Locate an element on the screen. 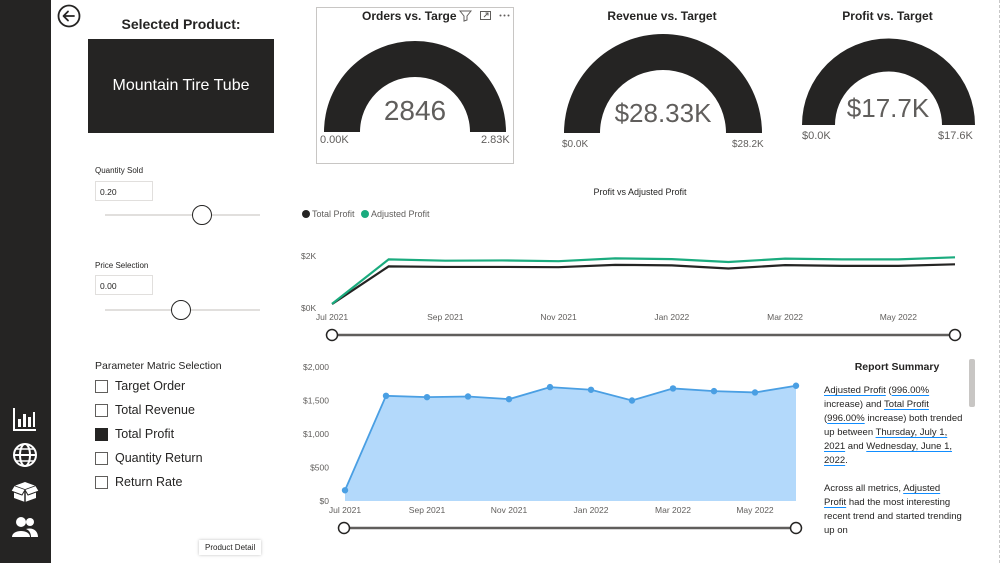 The width and height of the screenshot is (1000, 563). summary-link: Total Profit is located at coordinates (906, 404).